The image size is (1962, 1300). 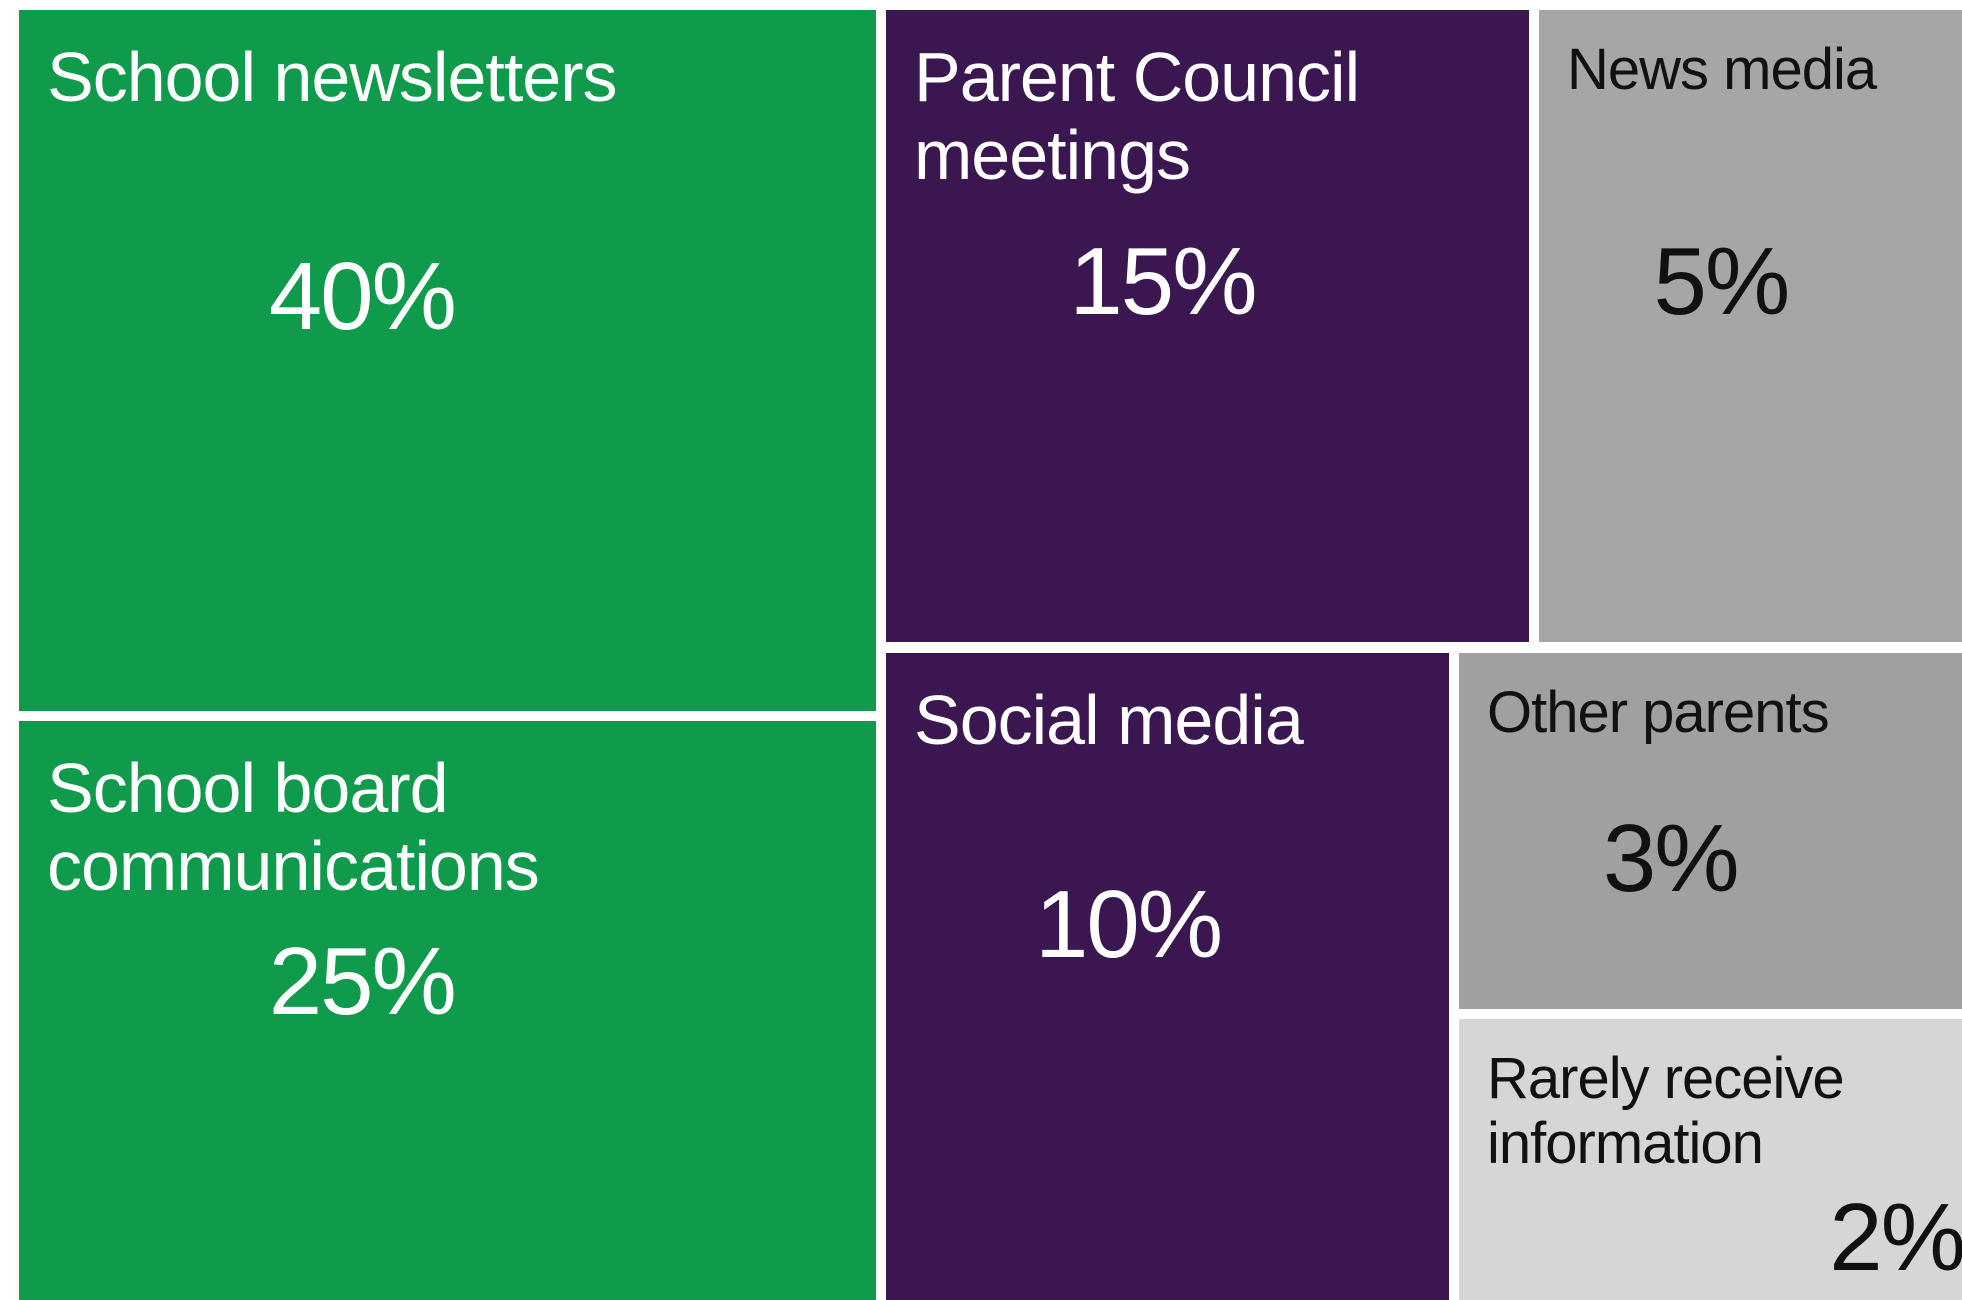 I want to click on value-label: 25%, so click(x=362, y=981).